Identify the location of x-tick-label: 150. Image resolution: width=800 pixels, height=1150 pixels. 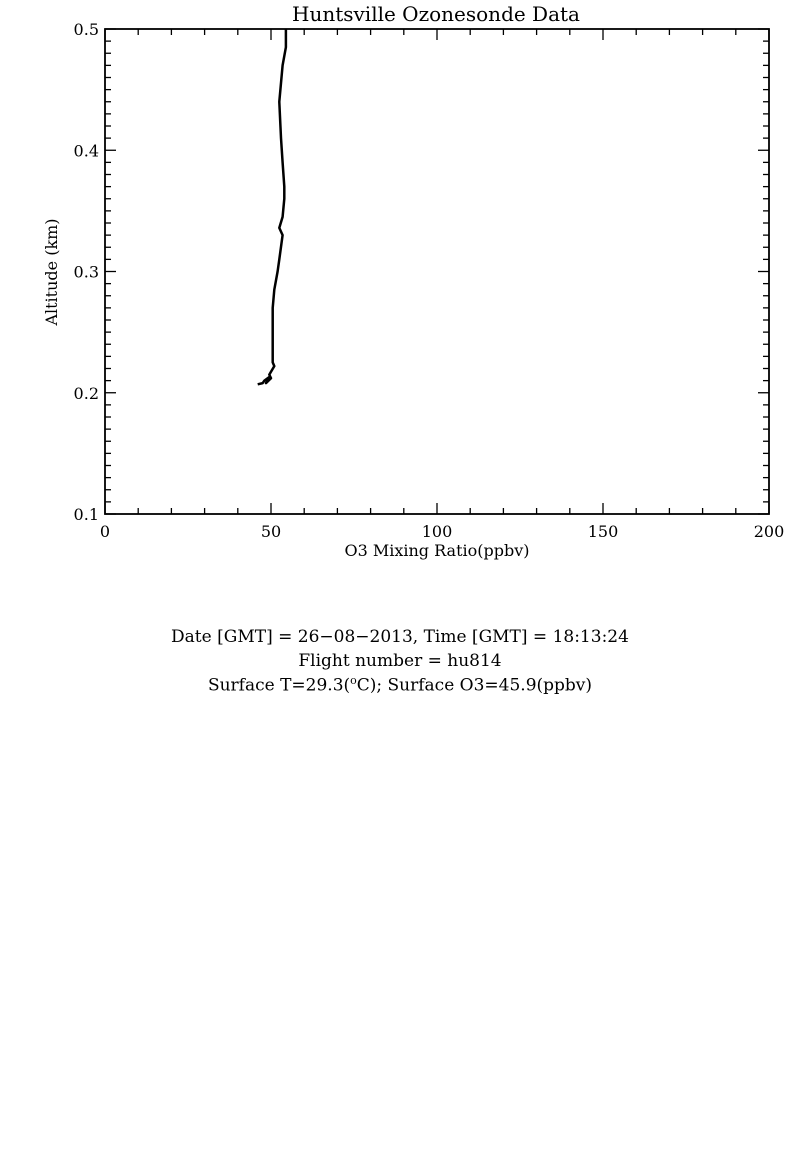
(603, 531).